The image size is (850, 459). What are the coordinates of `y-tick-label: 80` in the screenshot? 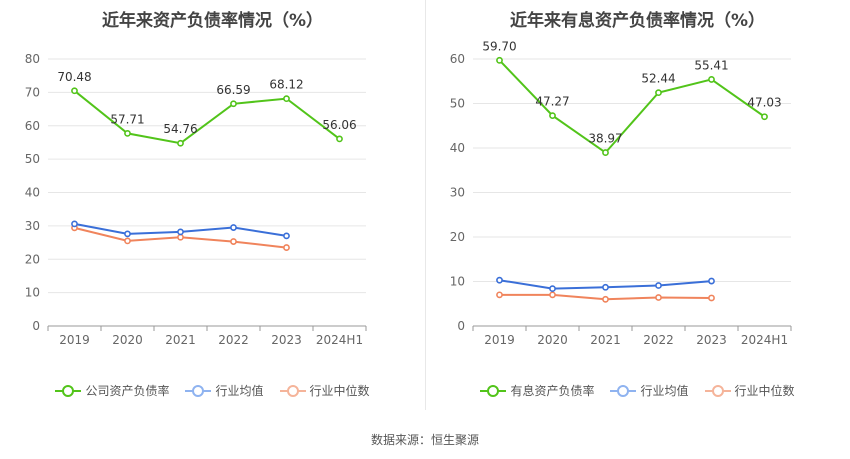 It's located at (32, 59).